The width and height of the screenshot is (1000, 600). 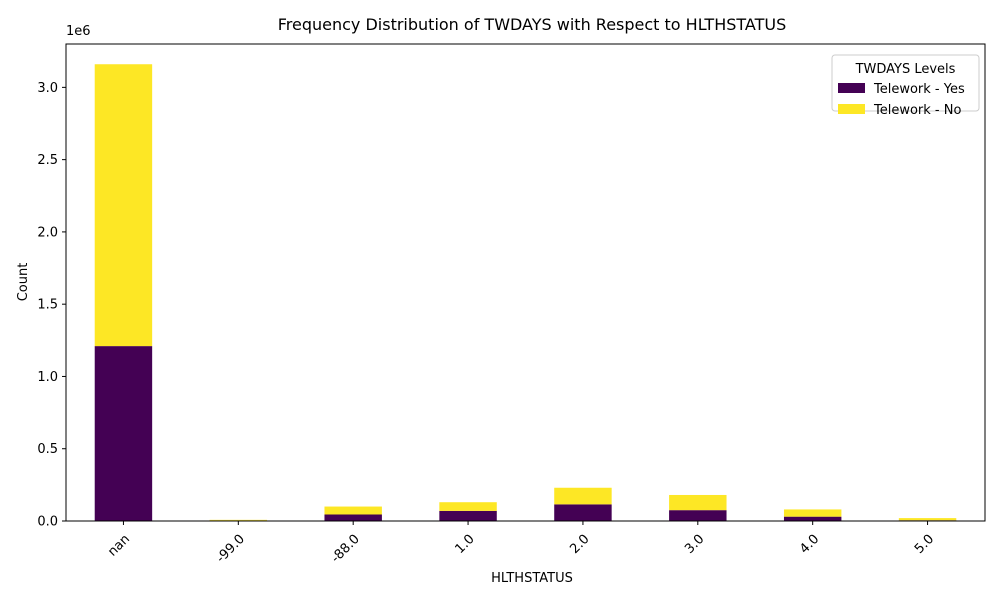 What do you see at coordinates (851, 88) in the screenshot?
I see `legend-swatch-yes` at bounding box center [851, 88].